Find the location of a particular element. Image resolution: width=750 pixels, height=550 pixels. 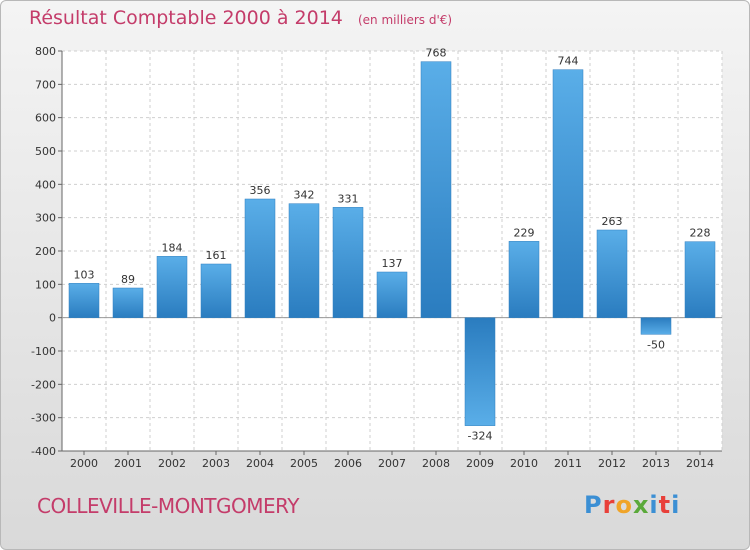

bar-2005 is located at coordinates (304, 260).